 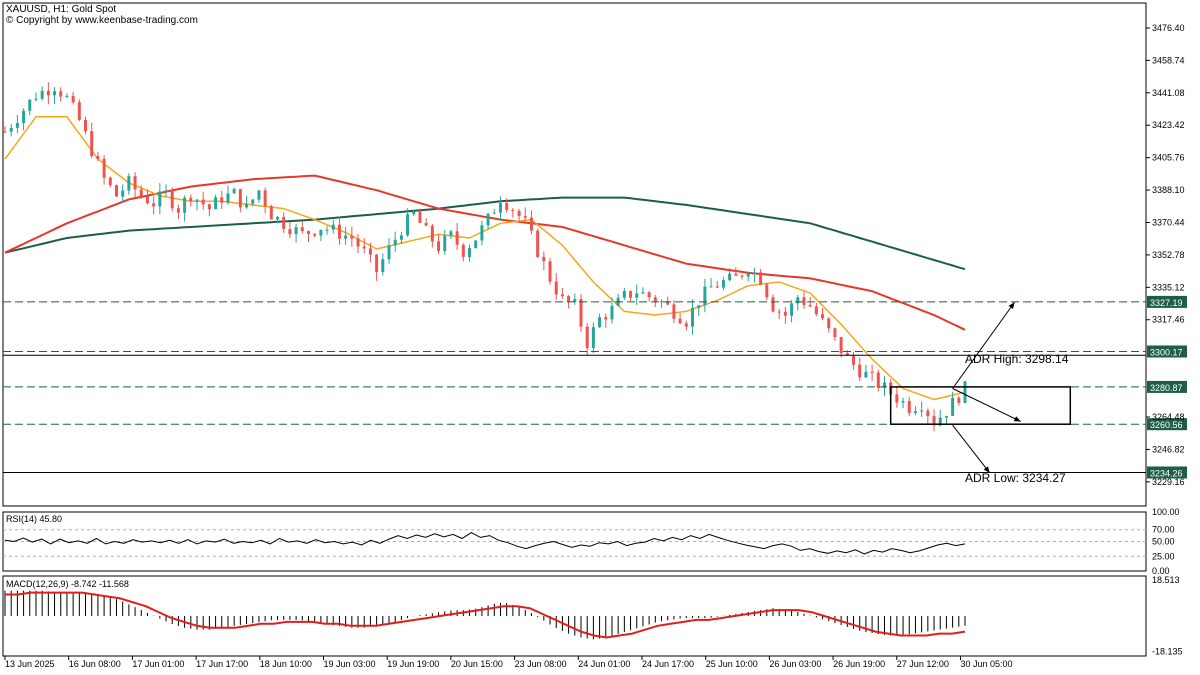 What do you see at coordinates (1168, 417) in the screenshot?
I see `price-tick-label: 3264.48` at bounding box center [1168, 417].